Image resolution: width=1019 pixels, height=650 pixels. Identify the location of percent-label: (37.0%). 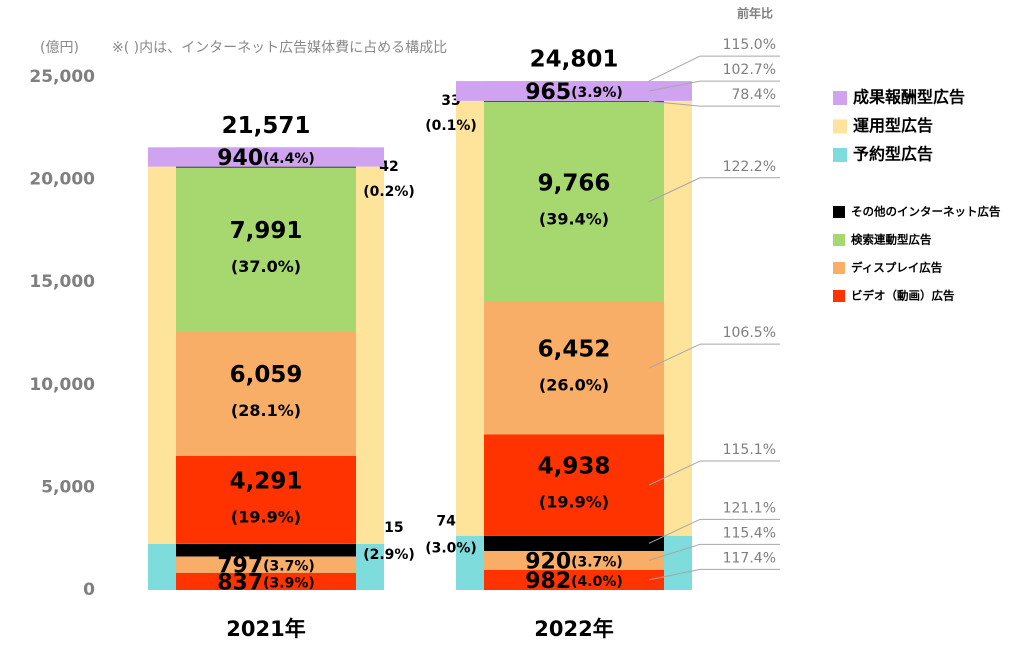
(266, 266).